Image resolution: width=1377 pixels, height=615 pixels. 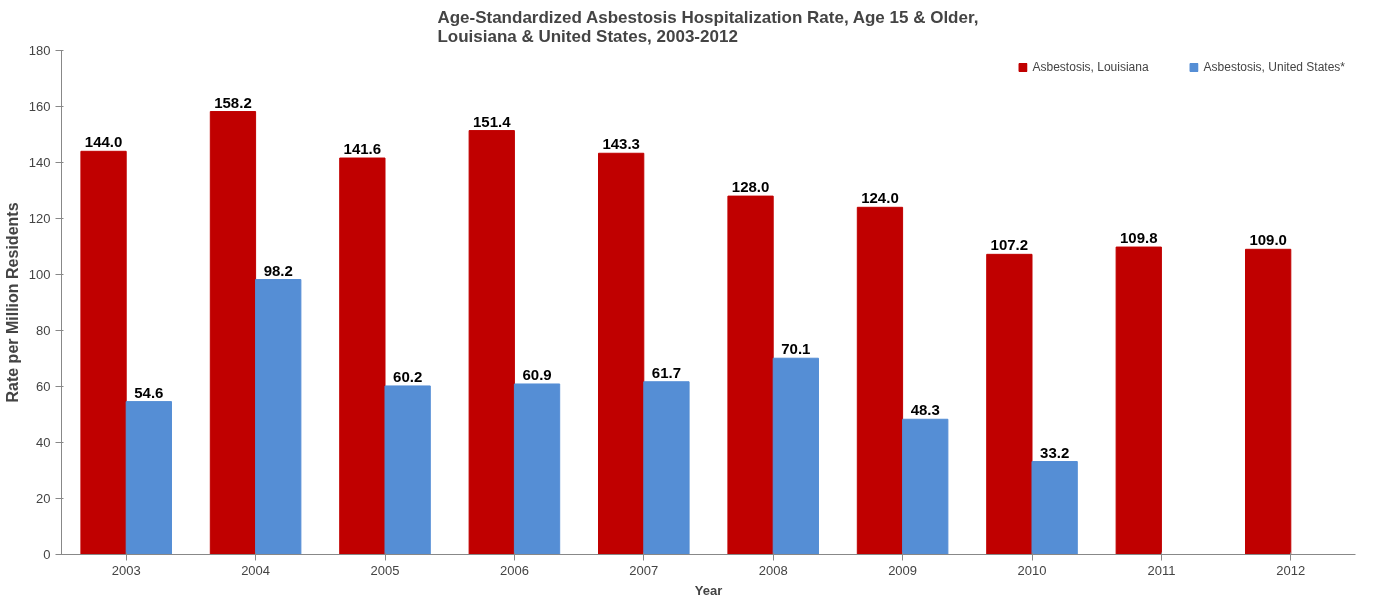 I want to click on data-label: 124.0, so click(x=880, y=198).